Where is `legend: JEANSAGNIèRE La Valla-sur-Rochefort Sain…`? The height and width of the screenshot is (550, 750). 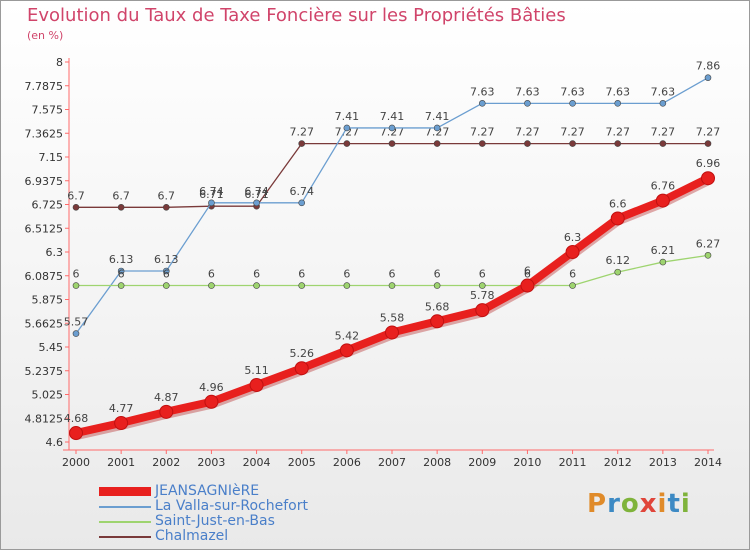
legend: JEANSAGNIèRE La Valla-sur-Rochefort Sain… is located at coordinates (203, 514).